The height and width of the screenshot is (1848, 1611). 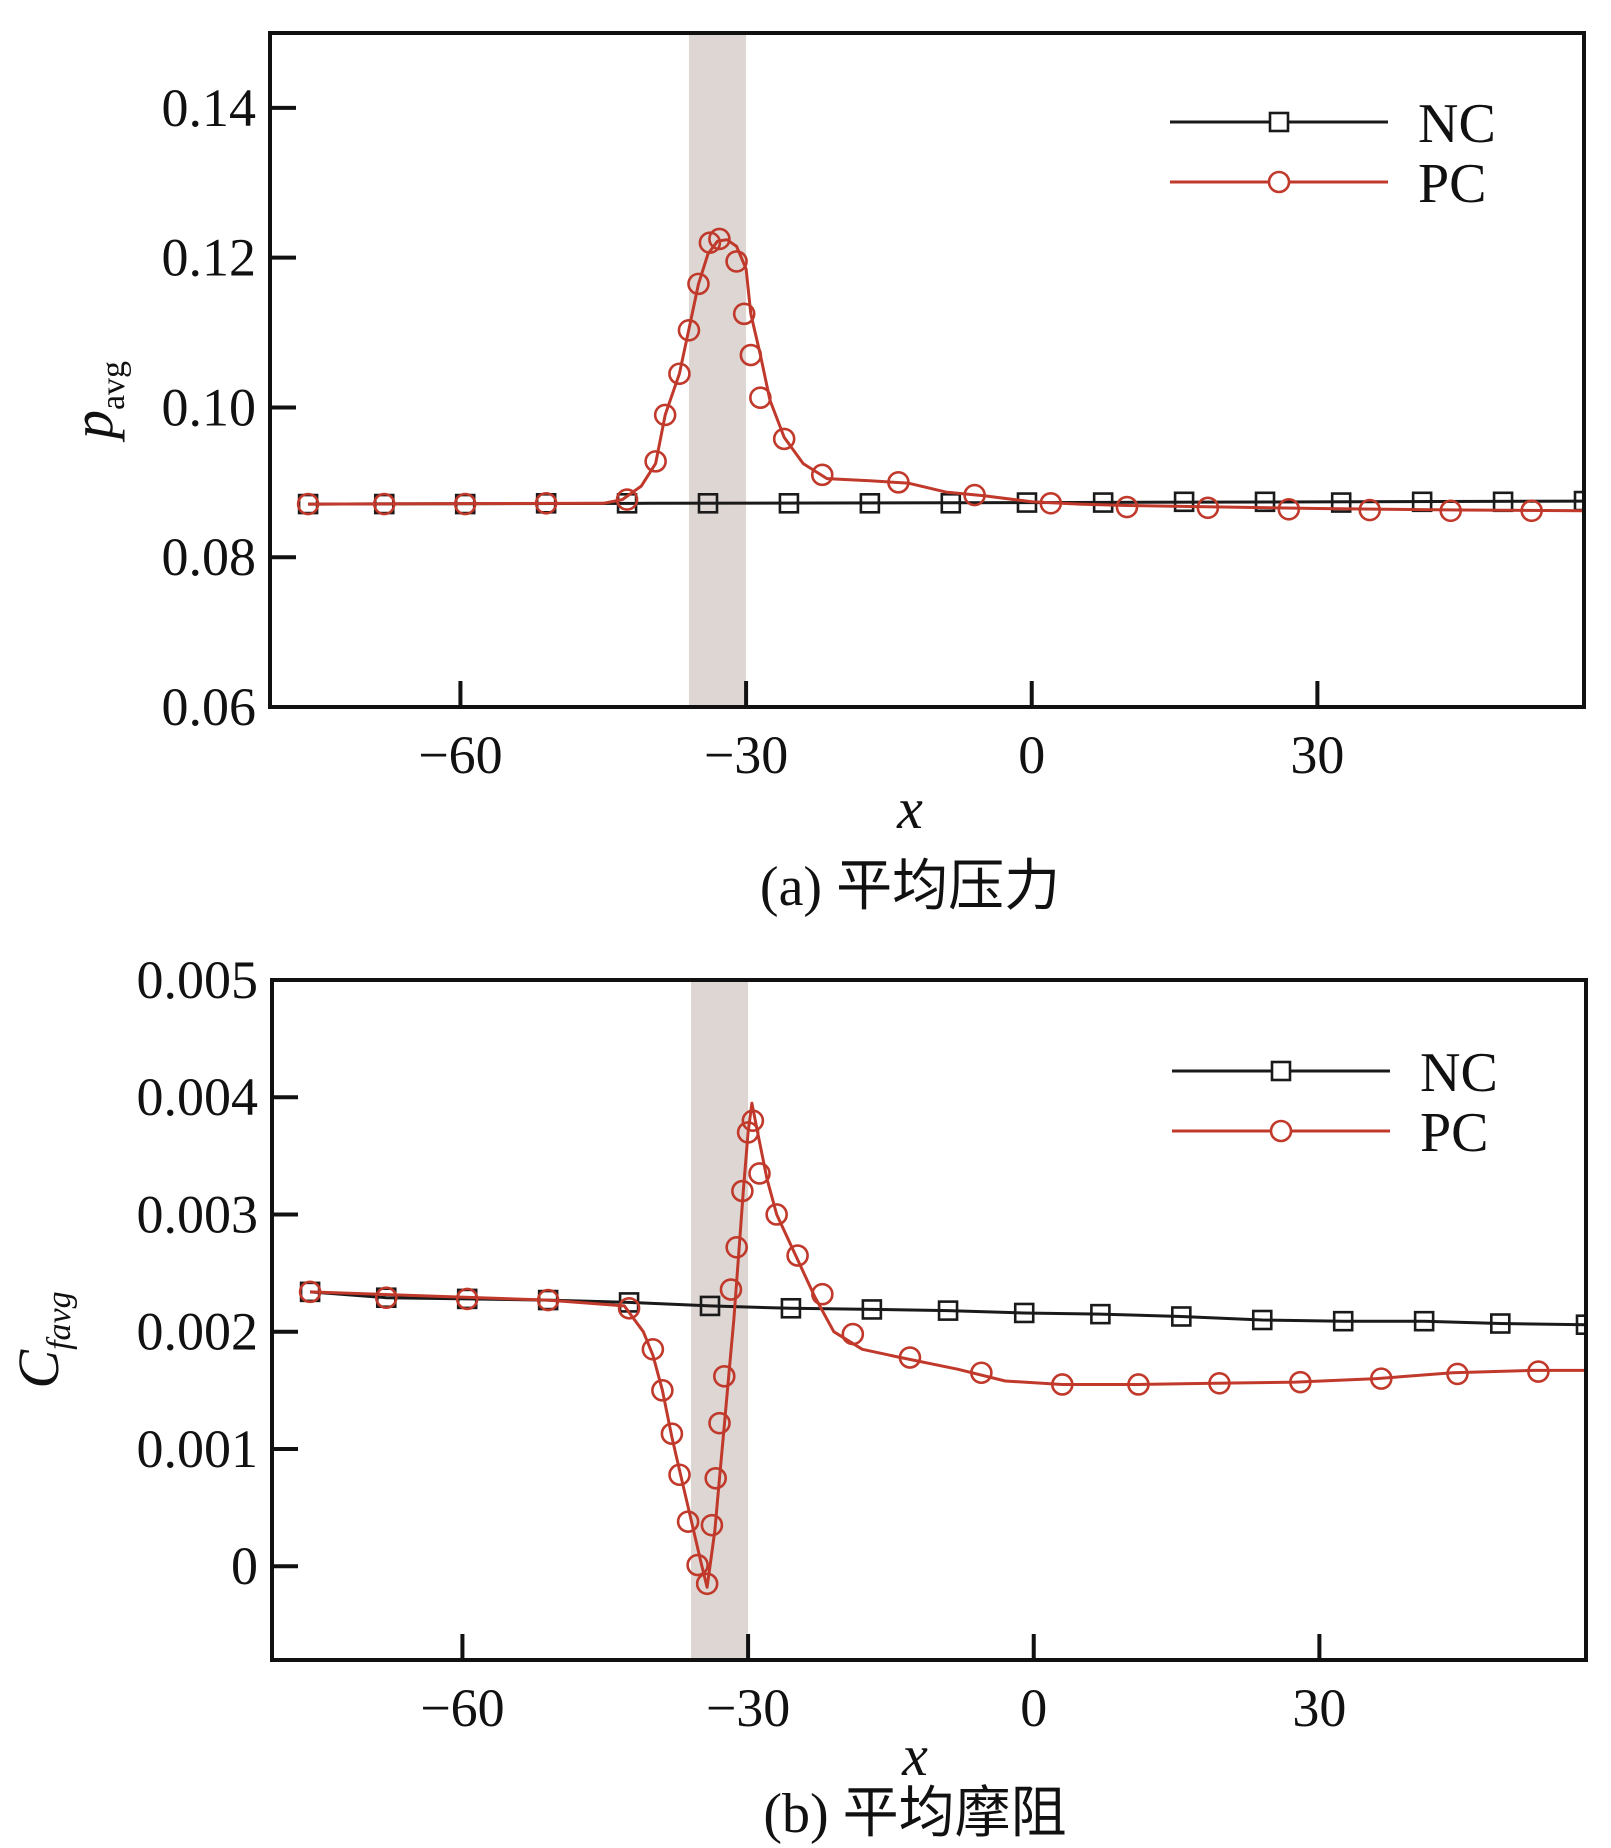 What do you see at coordinates (1335, 1073) in the screenshot?
I see `panel-b-legend-nc: NC` at bounding box center [1335, 1073].